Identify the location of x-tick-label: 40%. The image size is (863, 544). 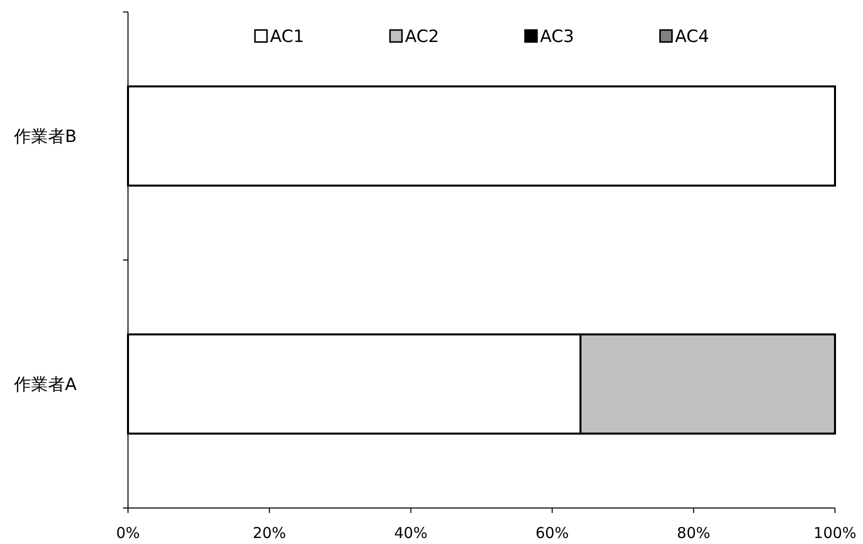
(411, 533).